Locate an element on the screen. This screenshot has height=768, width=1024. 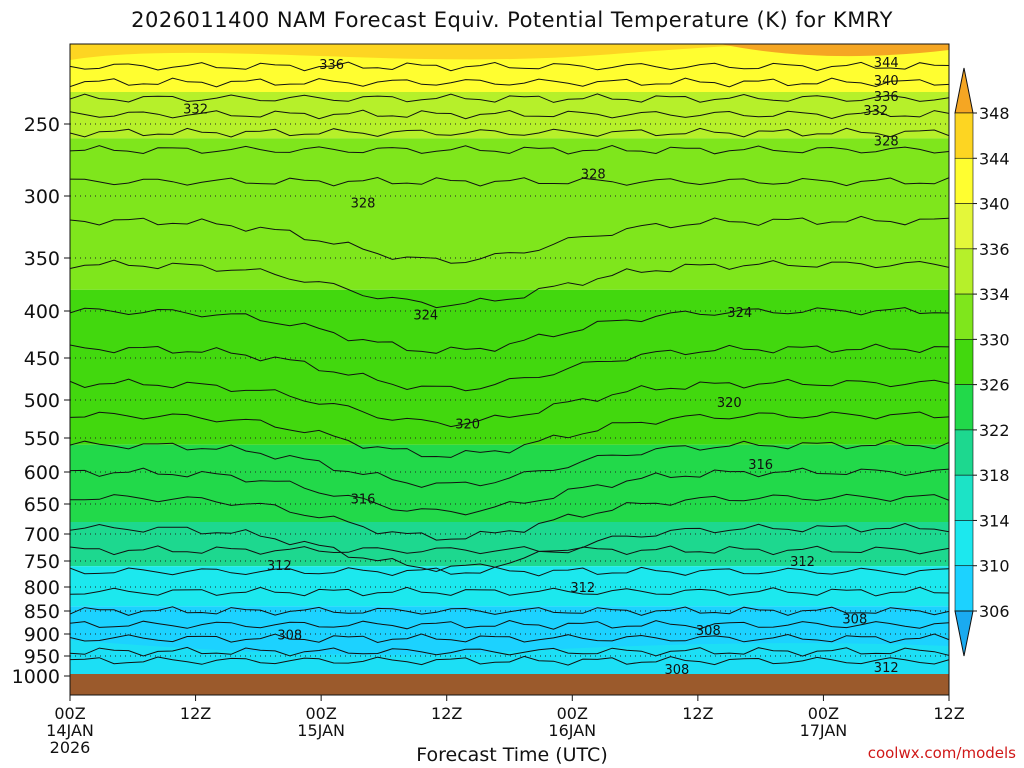
contour-label: 320 is located at coordinates (729, 403).